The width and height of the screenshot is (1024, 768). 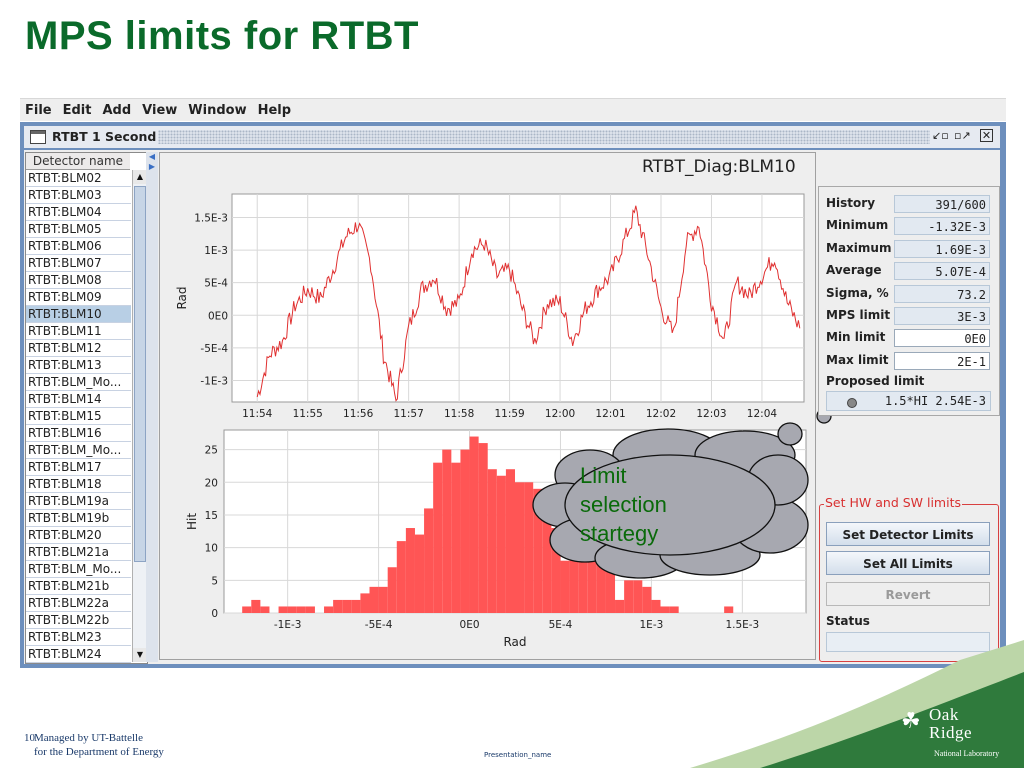 I want to click on scroll-down-icon: ▼, so click(x=140, y=655).